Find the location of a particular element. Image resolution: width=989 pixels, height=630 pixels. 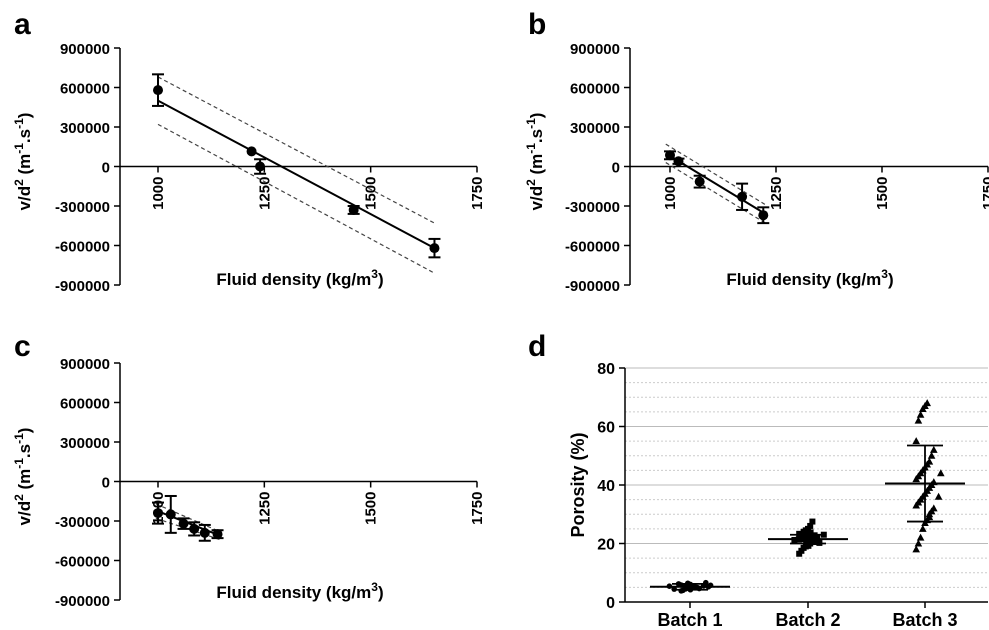

x-category-label: Batch 2 is located at coordinates (807, 620).